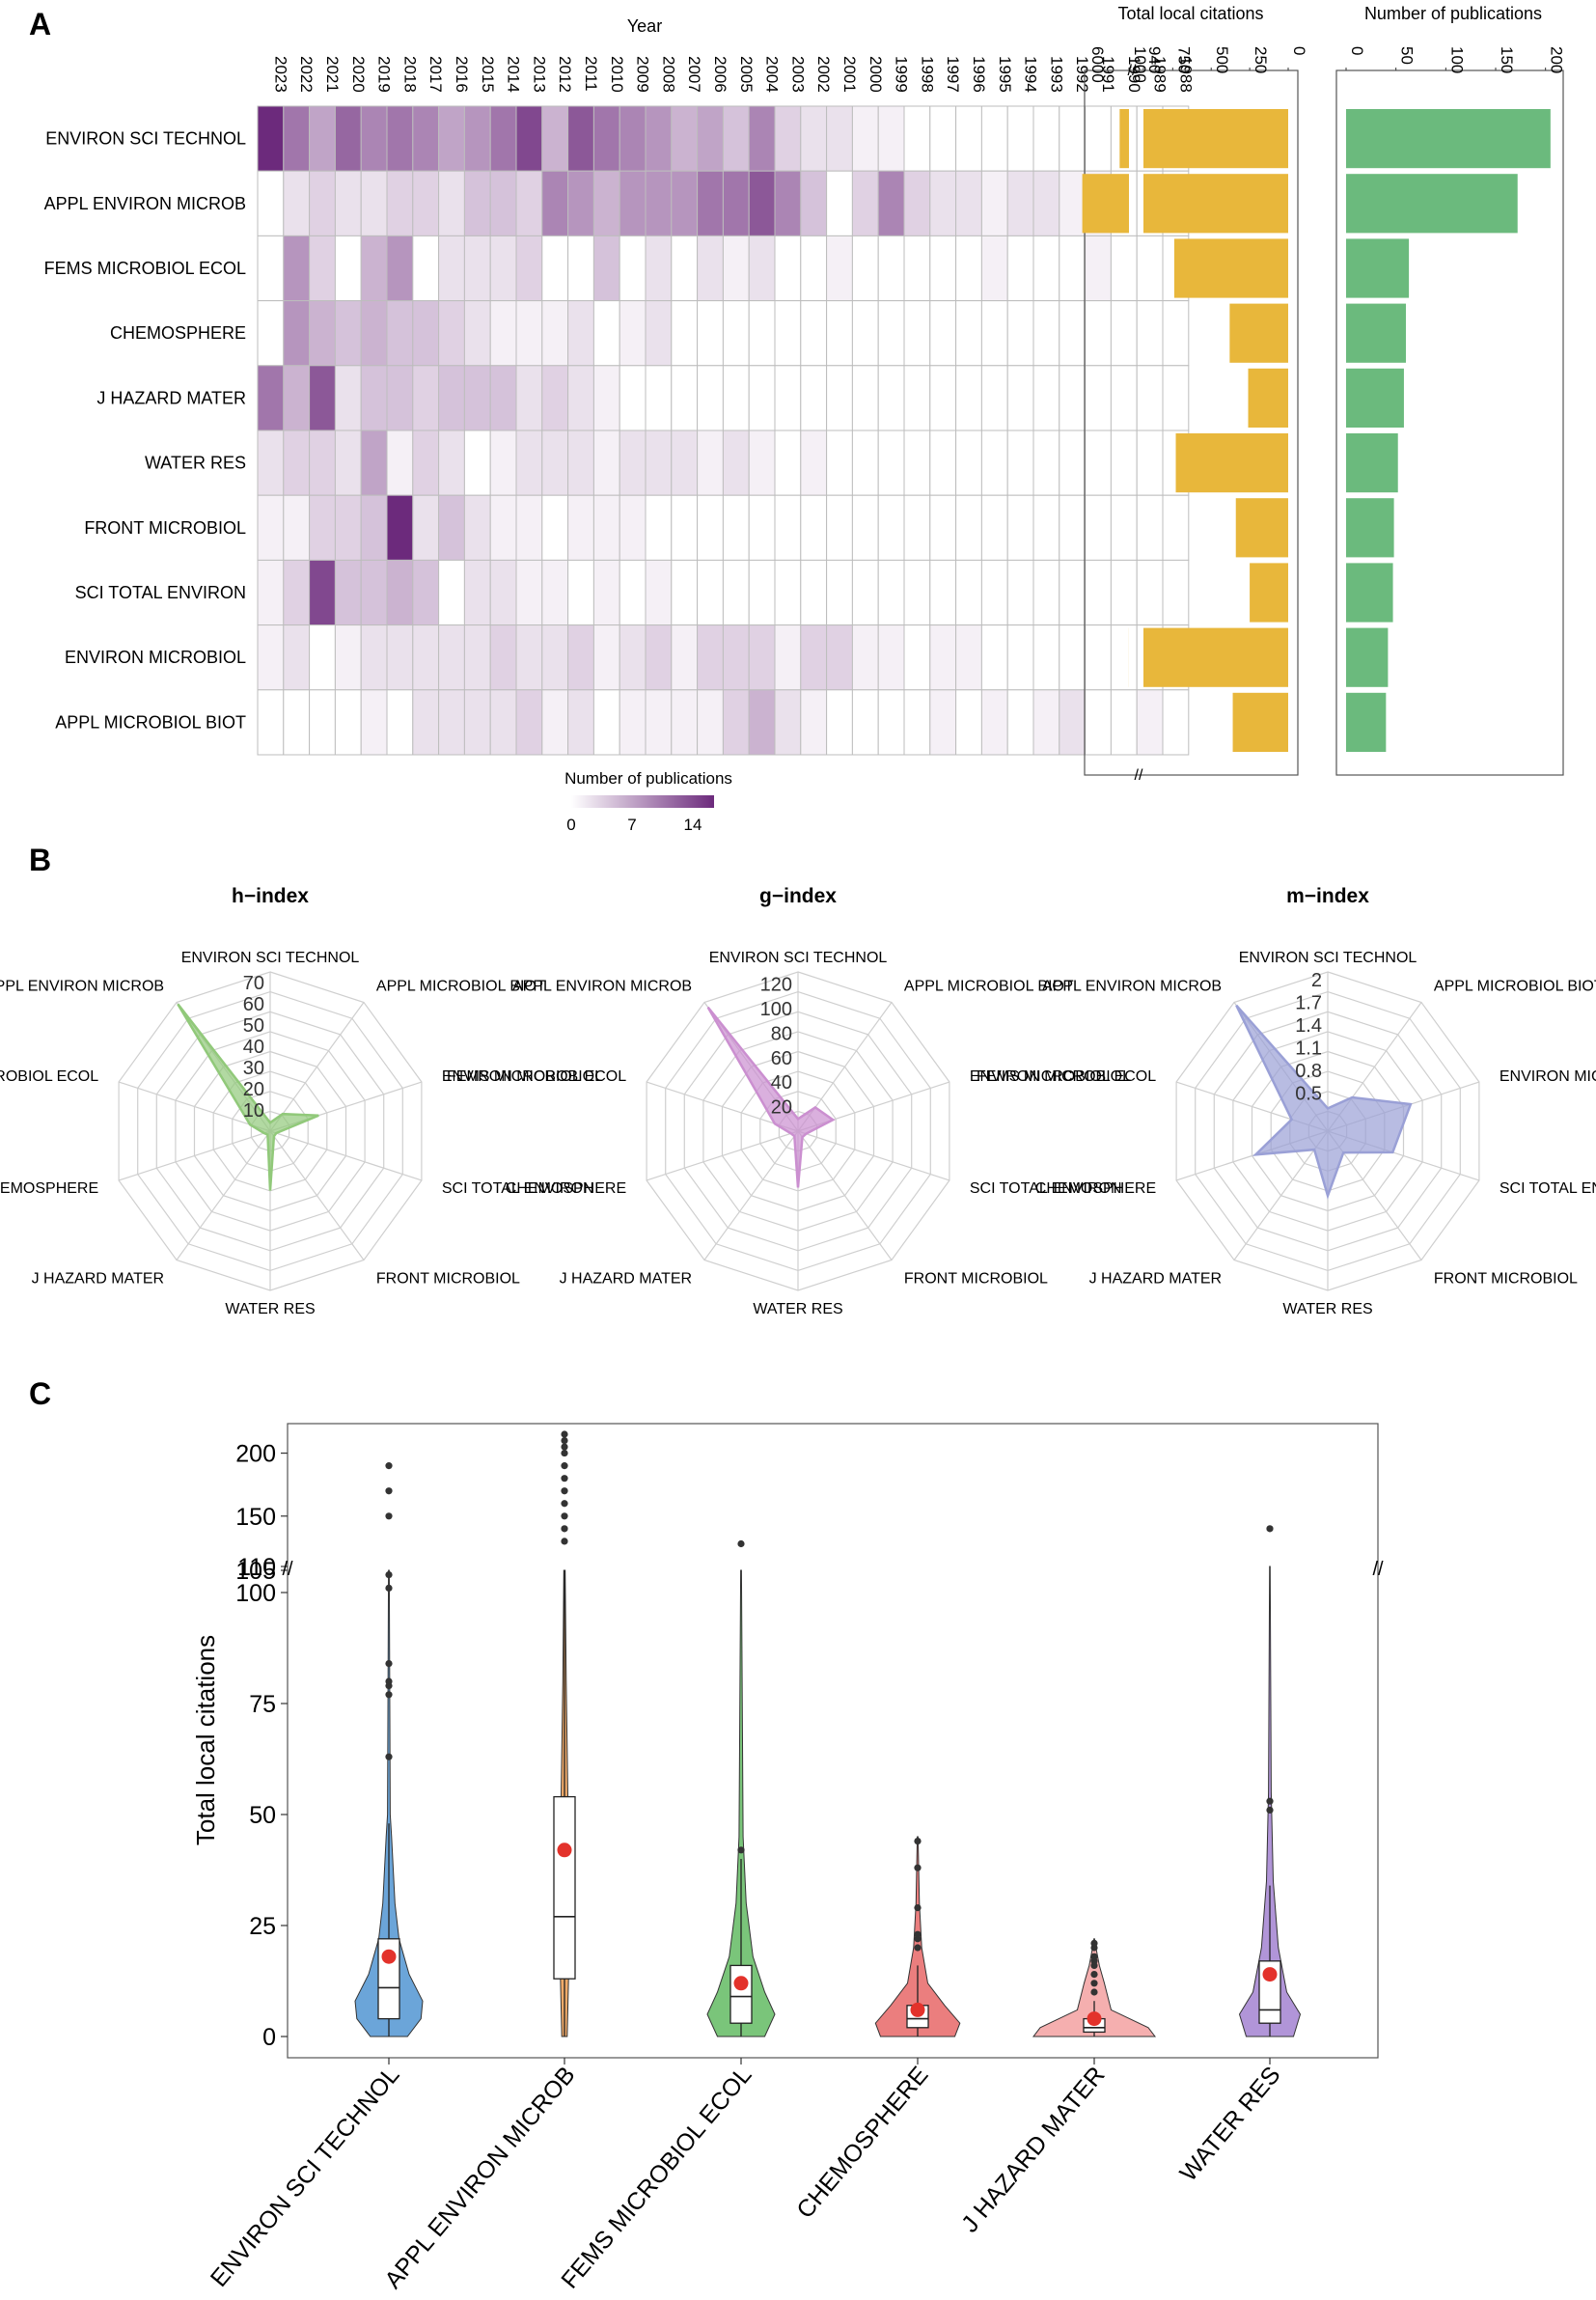 This screenshot has height=2300, width=1596. I want to click on citation-tick: 0, so click(1299, 51).